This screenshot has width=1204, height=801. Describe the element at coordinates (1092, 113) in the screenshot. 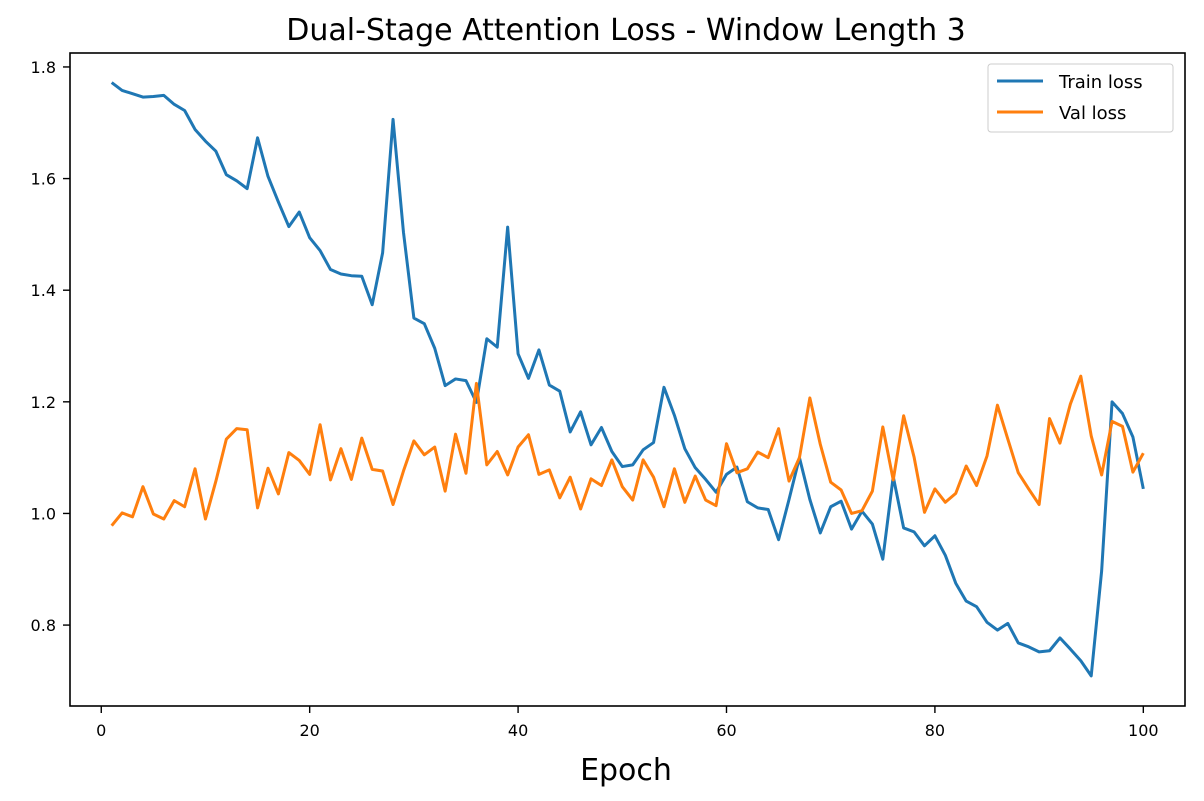

I see `legend-label-val-loss: Val loss` at that location.